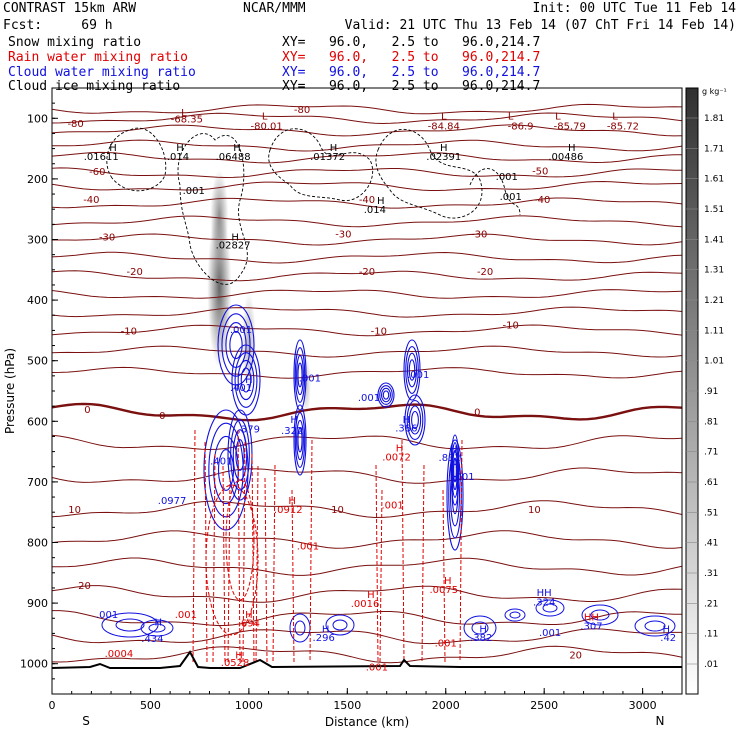 This screenshot has height=740, width=740. I want to click on temperature-label: 0, so click(477, 413).